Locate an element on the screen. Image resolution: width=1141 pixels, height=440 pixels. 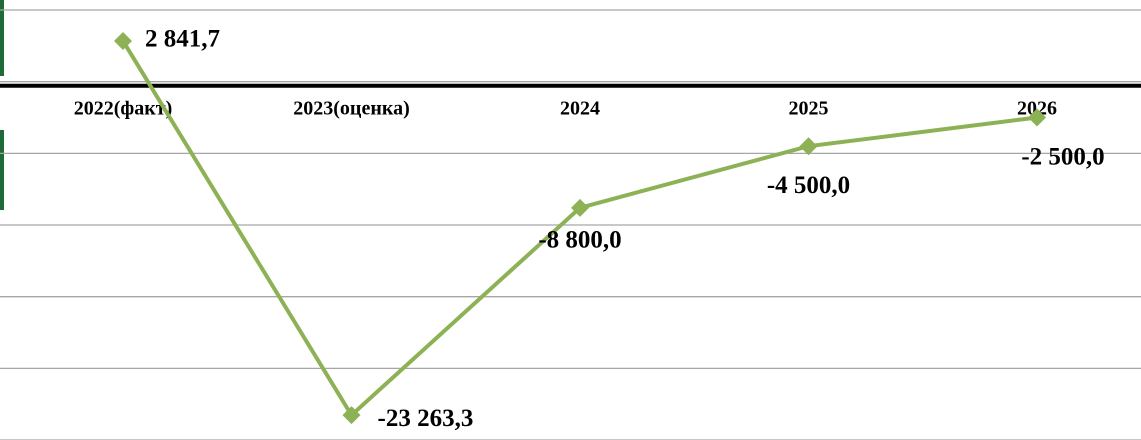
x-tick-label: 2026 is located at coordinates (1037, 108).